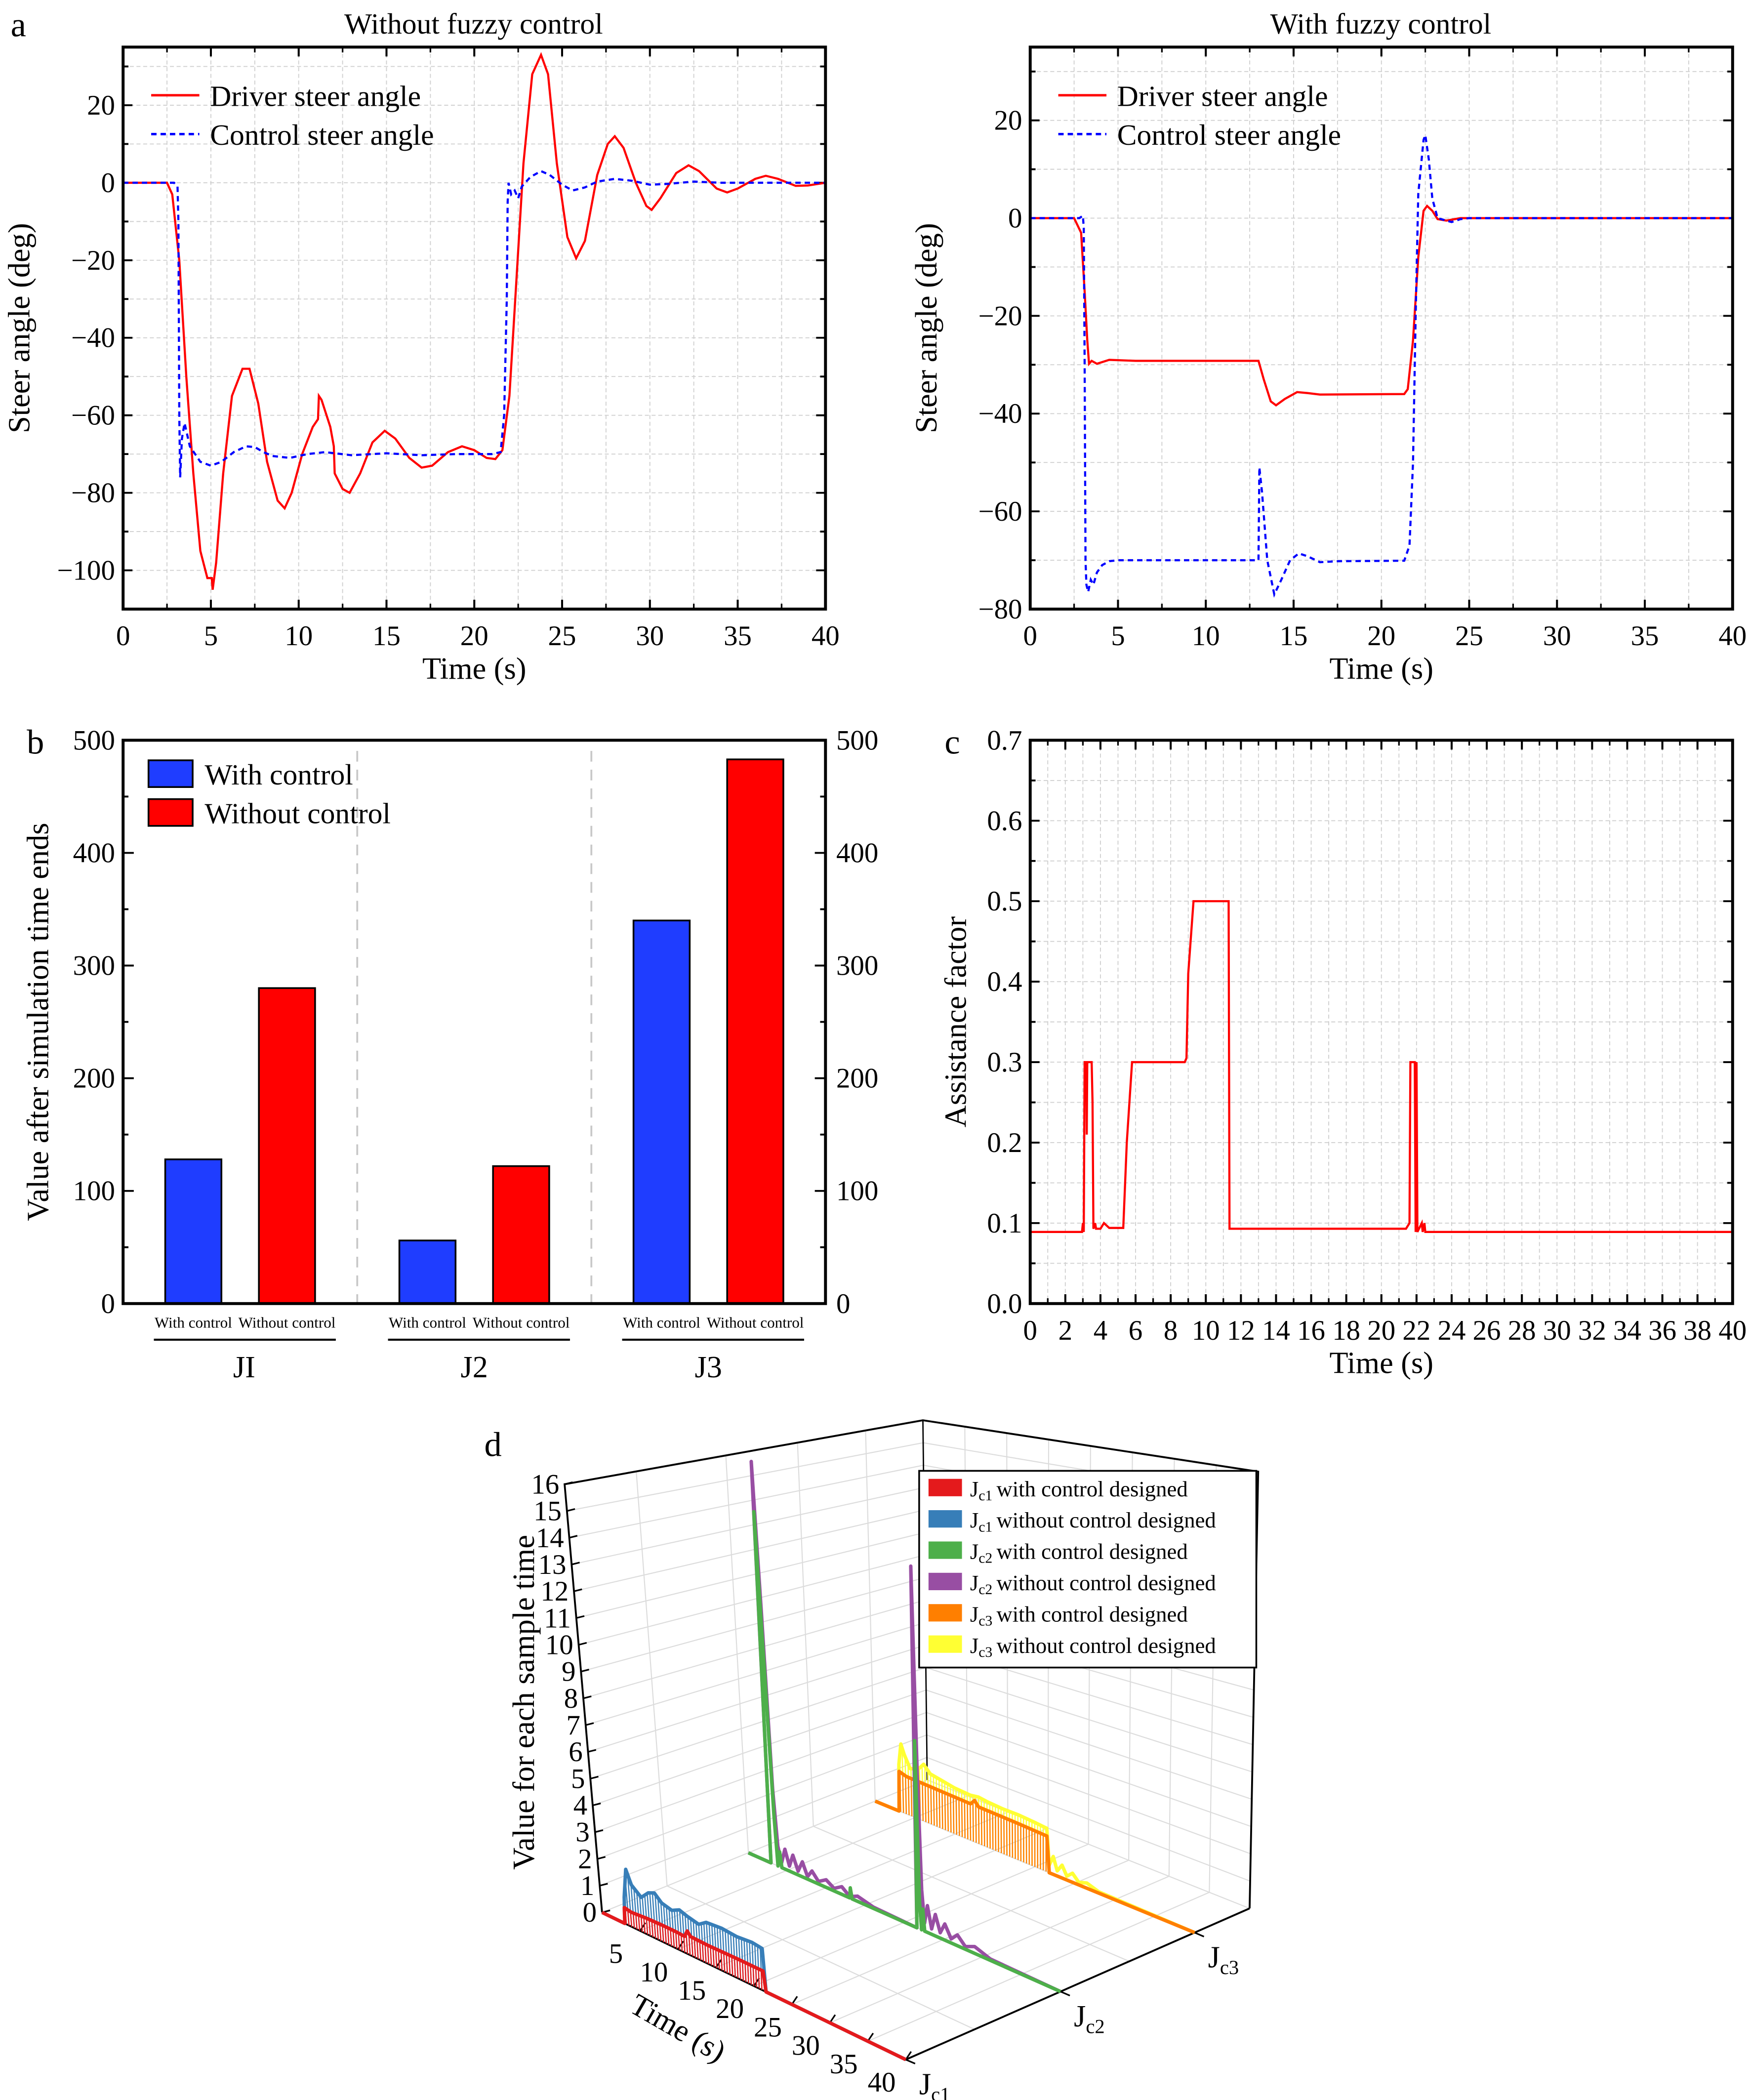 The width and height of the screenshot is (1750, 2100). What do you see at coordinates (193, 1231) in the screenshot?
I see `bar-ji-with-control` at bounding box center [193, 1231].